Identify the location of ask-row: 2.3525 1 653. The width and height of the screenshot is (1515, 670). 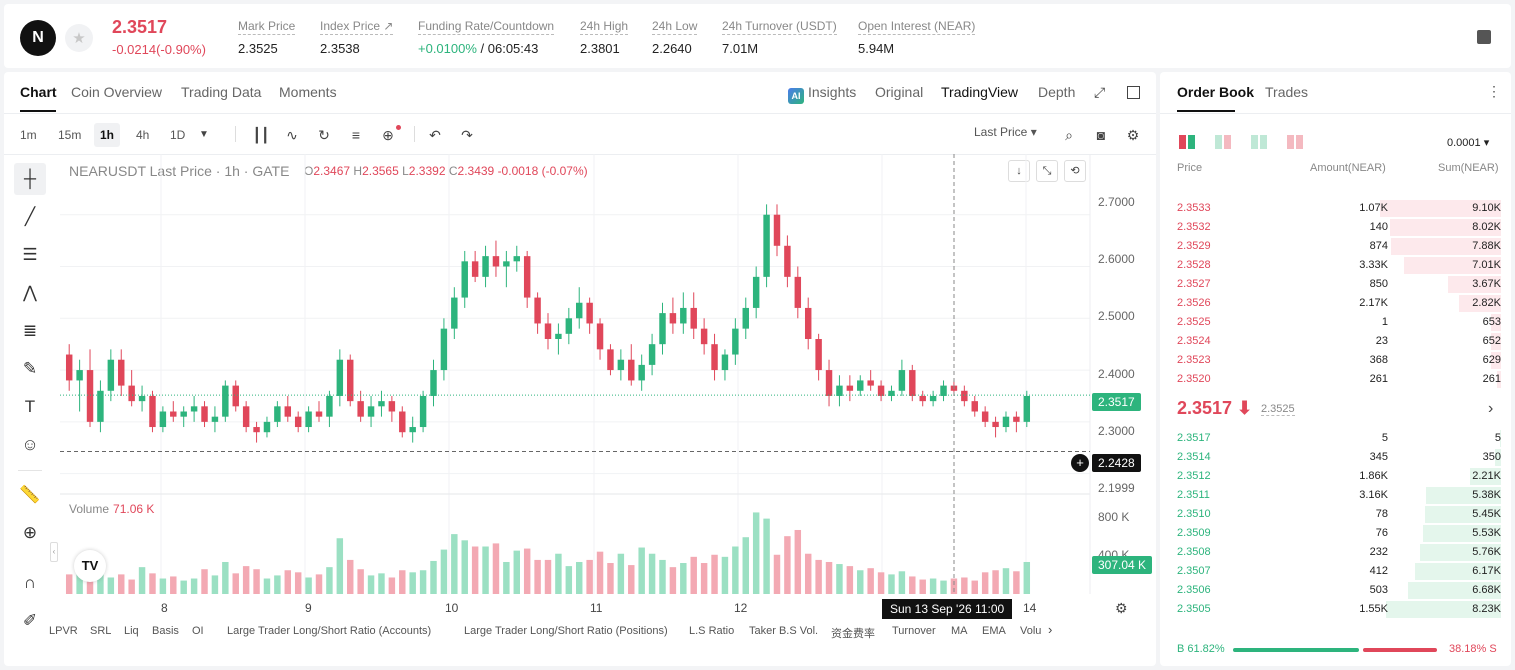
(1335, 322).